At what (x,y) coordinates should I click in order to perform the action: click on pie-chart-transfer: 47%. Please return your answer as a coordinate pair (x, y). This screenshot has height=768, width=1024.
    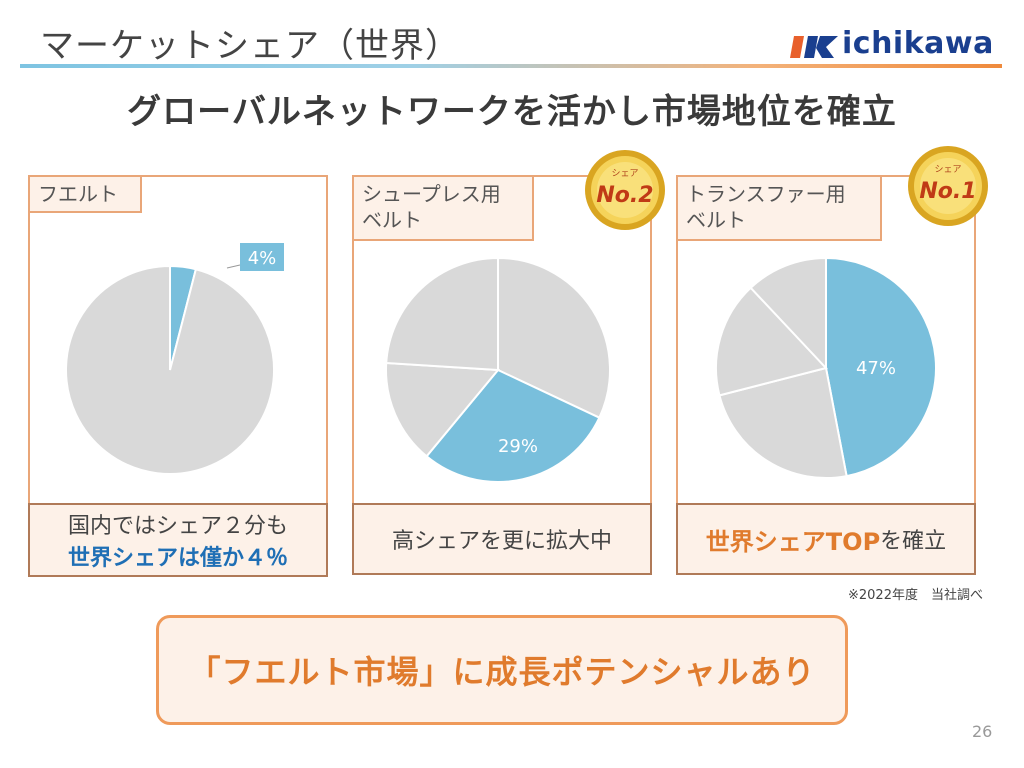
    Looking at the image, I should click on (826, 367).